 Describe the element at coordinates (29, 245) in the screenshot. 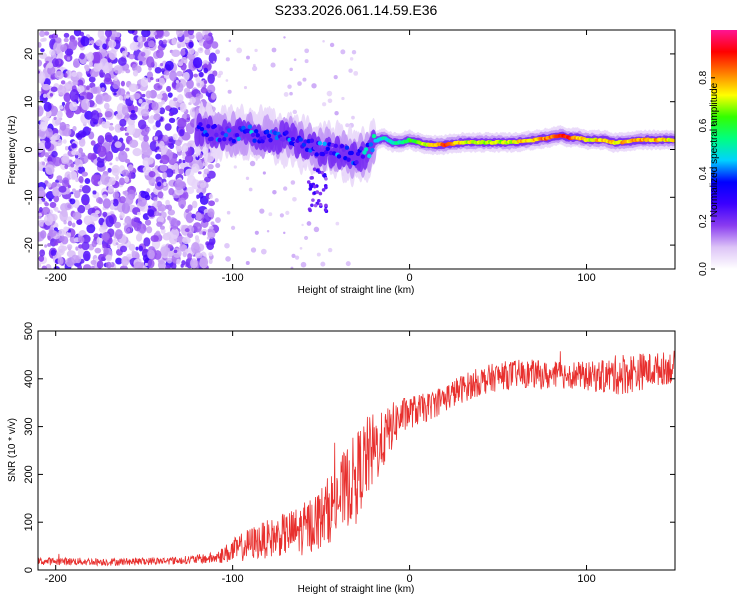

I see `spectrogram-ytick-label: -20` at that location.